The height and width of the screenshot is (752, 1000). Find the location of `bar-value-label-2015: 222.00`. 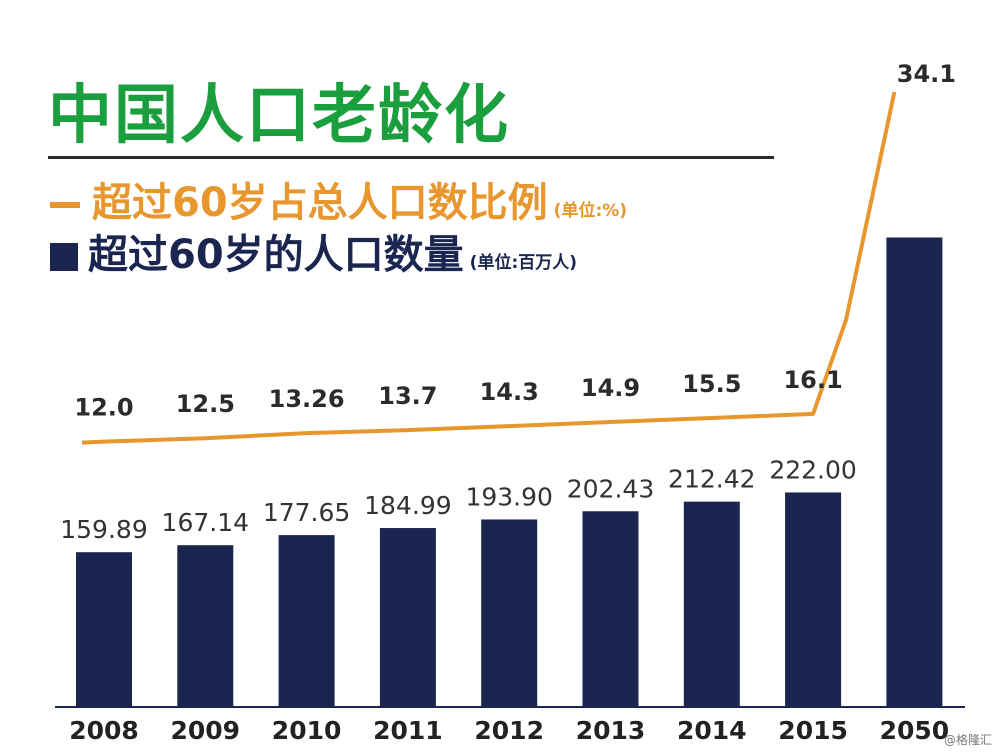

bar-value-label-2015: 222.00 is located at coordinates (812, 469).